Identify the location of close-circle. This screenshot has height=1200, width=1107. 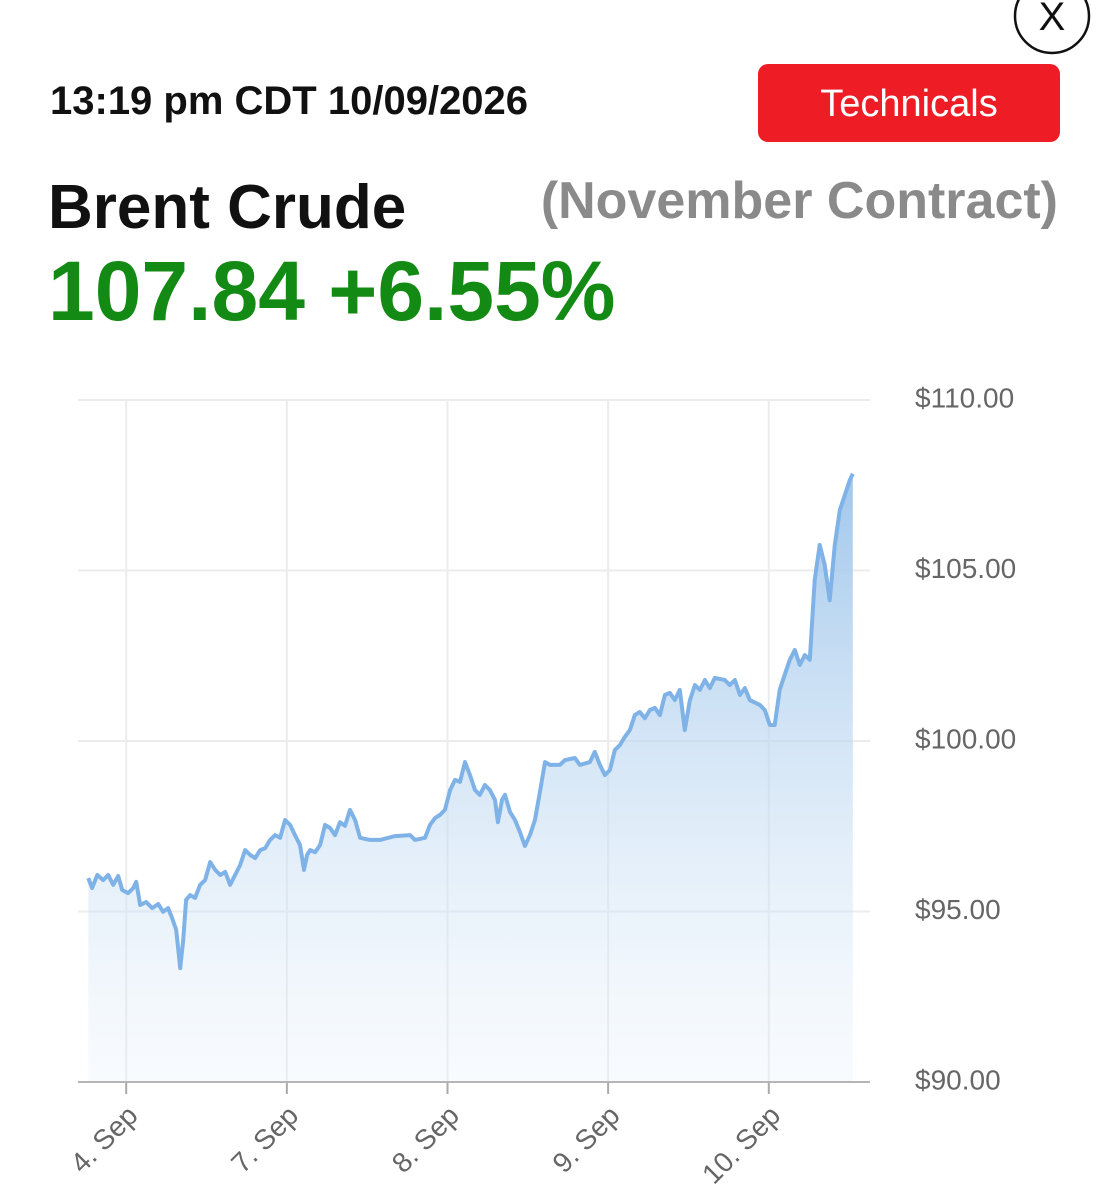
(1052, 27).